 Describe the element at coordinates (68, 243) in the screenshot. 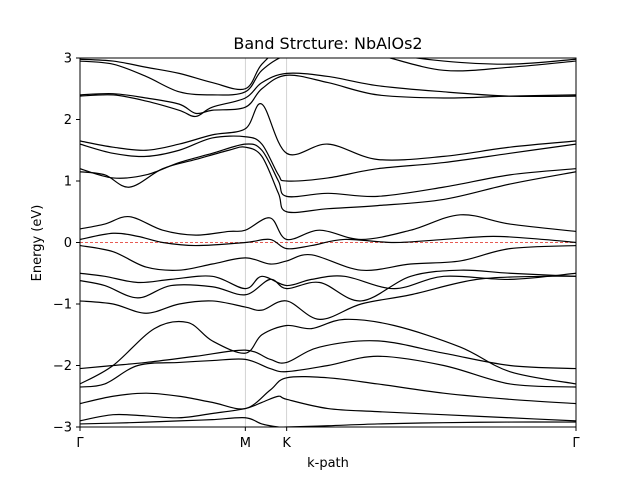

I see `y-tick-label: 0` at that location.